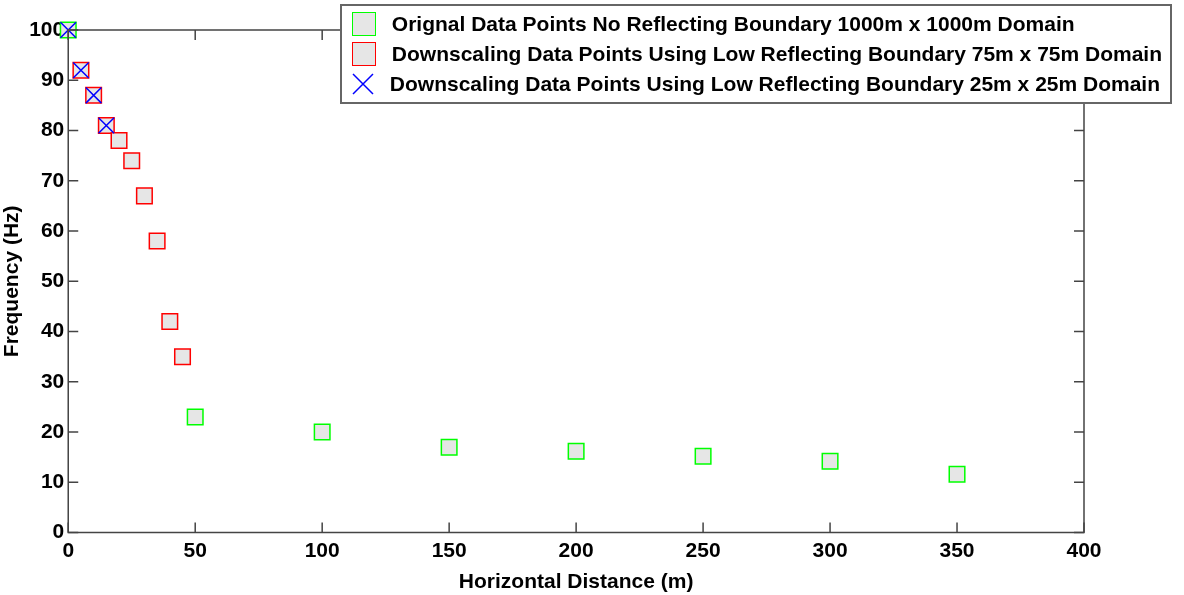 Image resolution: width=1184 pixels, height=595 pixels. Describe the element at coordinates (1084, 549) in the screenshot. I see `x-tick-label: 400` at that location.